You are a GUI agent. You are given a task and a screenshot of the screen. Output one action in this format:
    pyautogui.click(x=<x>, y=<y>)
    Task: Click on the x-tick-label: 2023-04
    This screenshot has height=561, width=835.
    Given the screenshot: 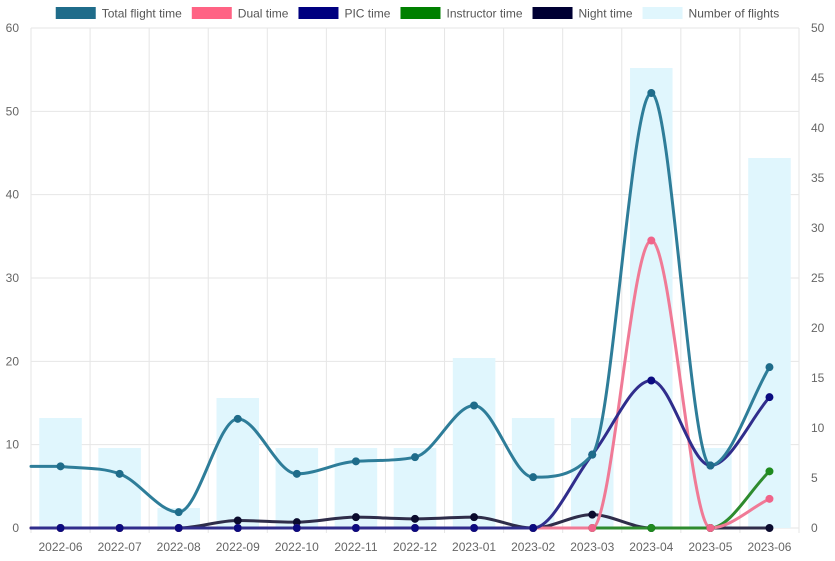 What is the action you would take?
    pyautogui.click(x=651, y=547)
    